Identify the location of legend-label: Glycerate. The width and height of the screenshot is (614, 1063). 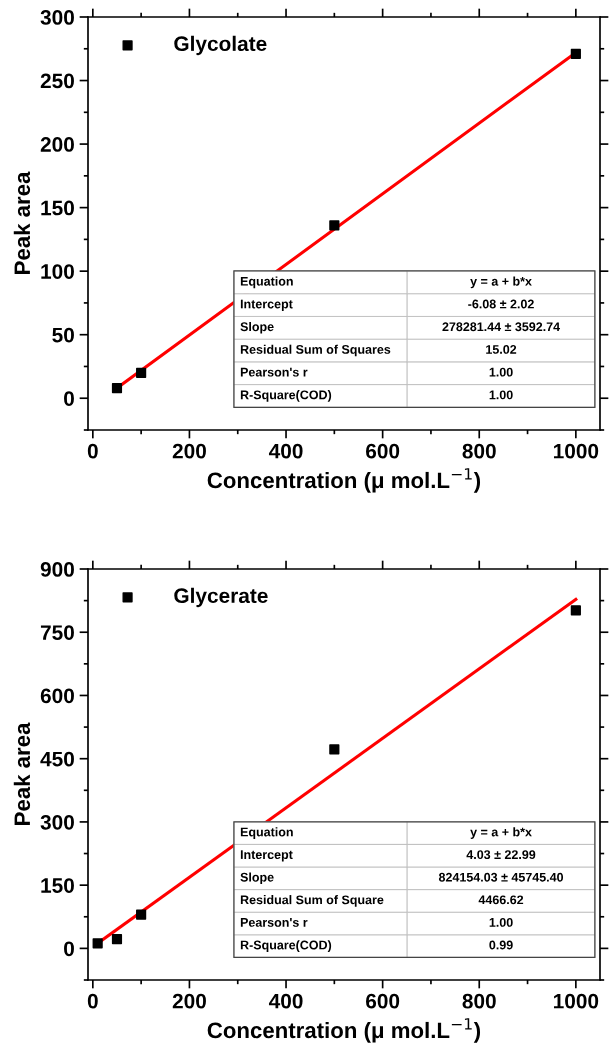
(221, 597).